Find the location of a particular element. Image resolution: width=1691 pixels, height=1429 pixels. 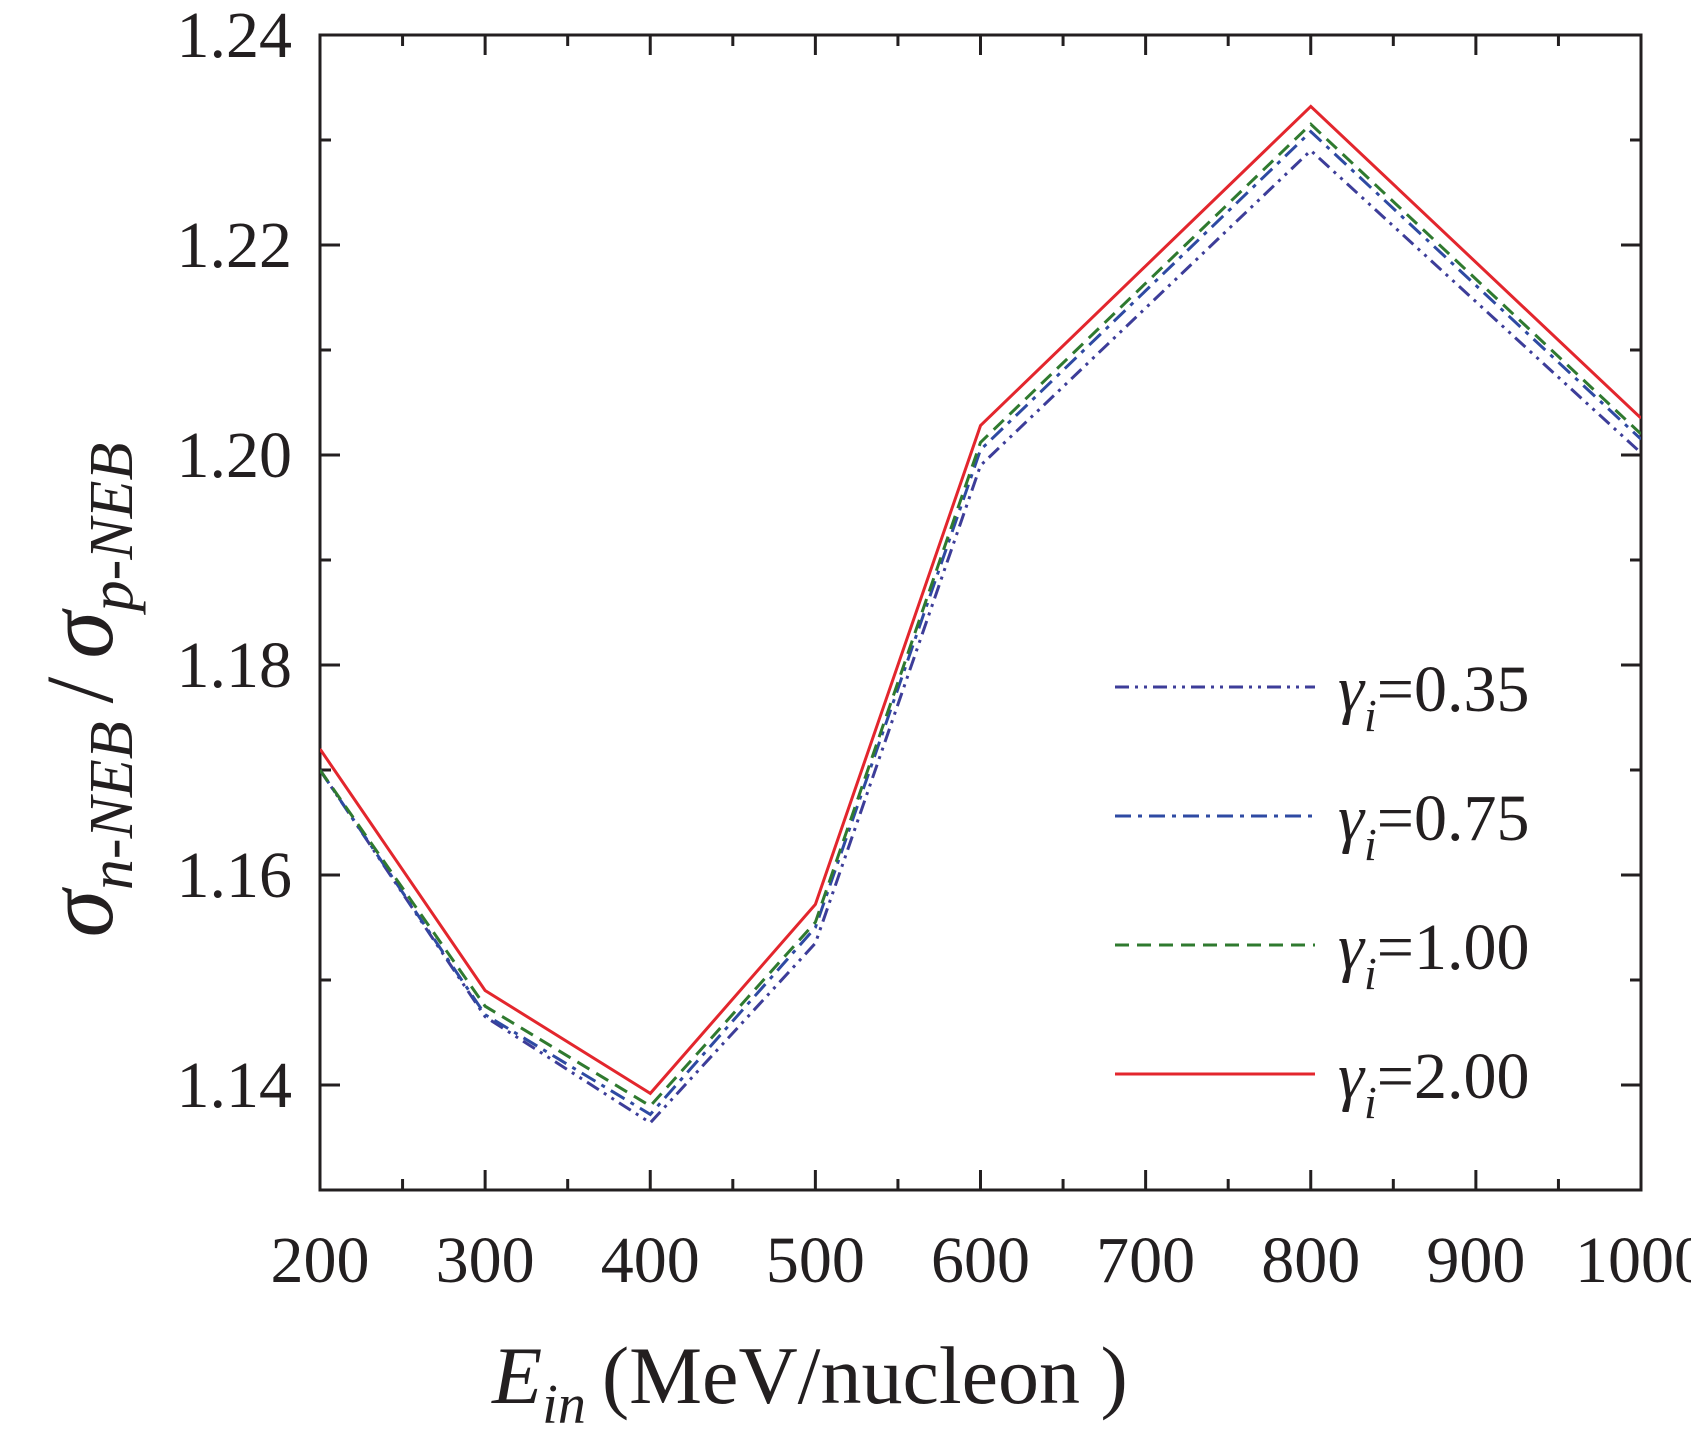

x-tick-label: 600 is located at coordinates (980, 1260).